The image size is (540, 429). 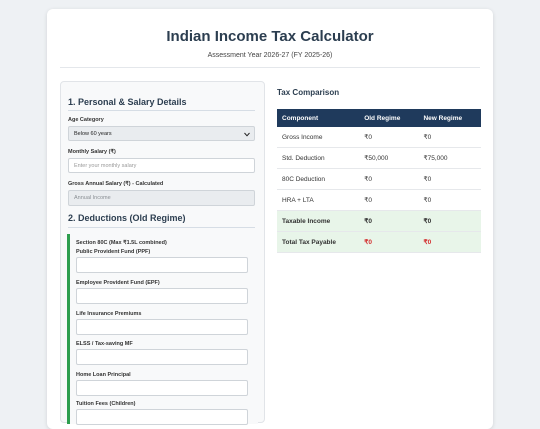 I want to click on section-title: 2. Deductions (Old Regime), so click(x=127, y=218).